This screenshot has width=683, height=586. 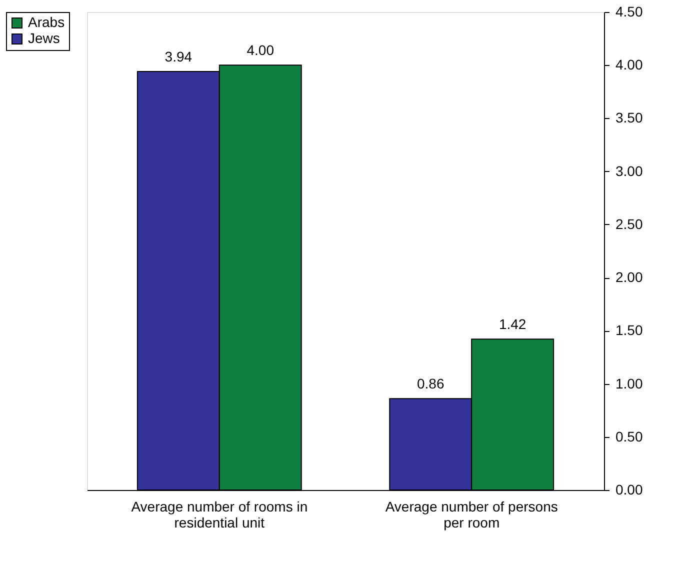 What do you see at coordinates (629, 436) in the screenshot?
I see `y-tick-label: 0.50` at bounding box center [629, 436].